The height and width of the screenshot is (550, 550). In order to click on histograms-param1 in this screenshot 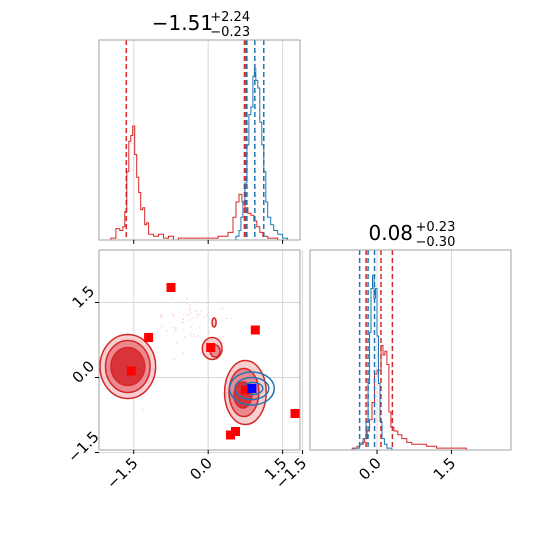, I will do `click(197, 140)`.